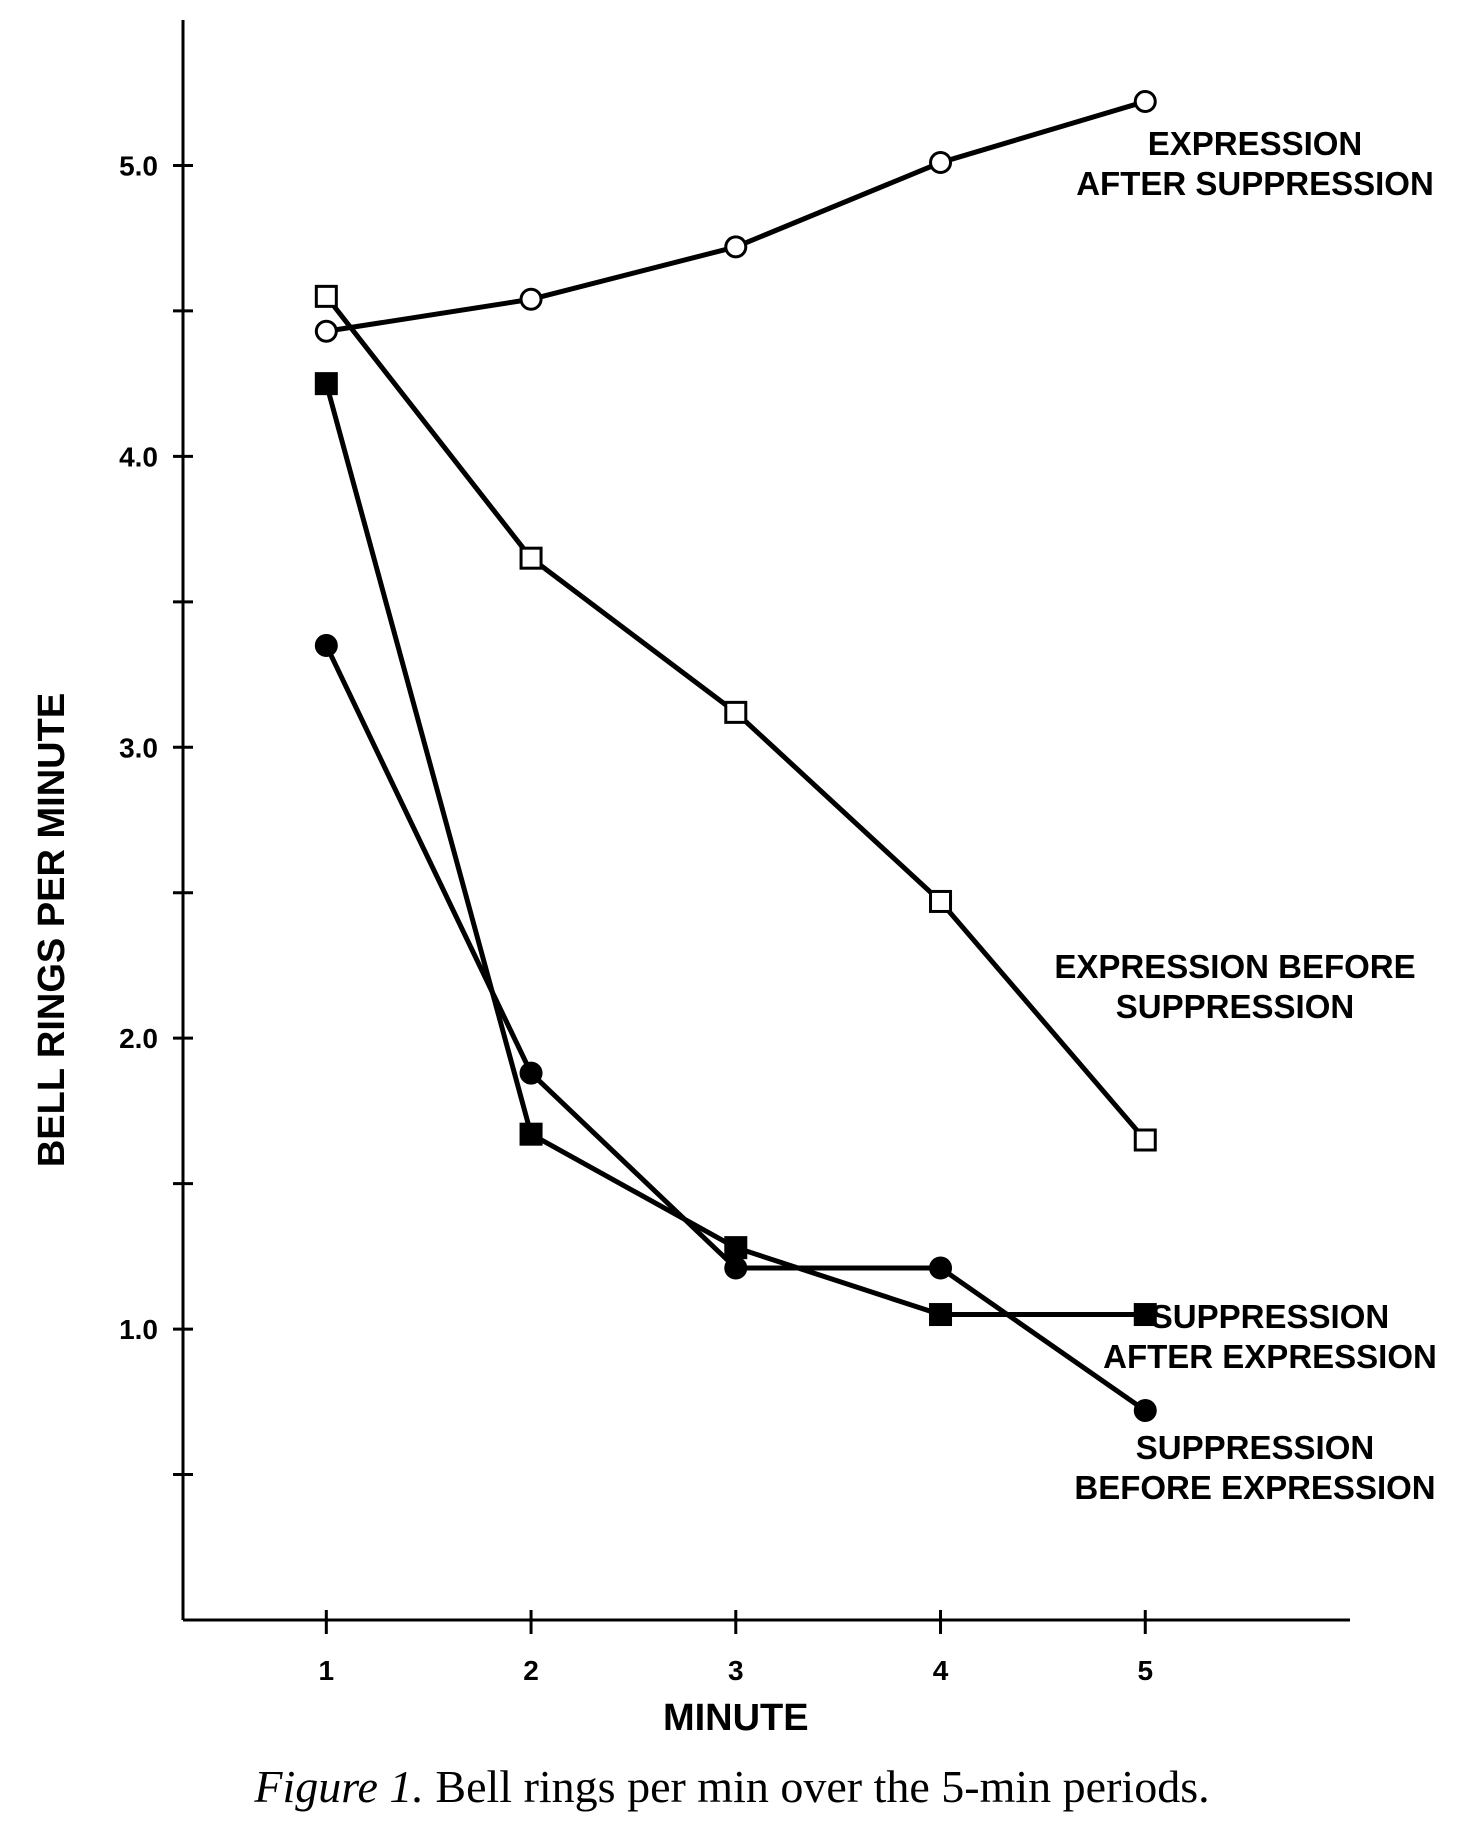 Image resolution: width=1464 pixels, height=1822 pixels. Describe the element at coordinates (1254, 1487) in the screenshot. I see `series-label: BEFORE EXPRESSION` at that location.